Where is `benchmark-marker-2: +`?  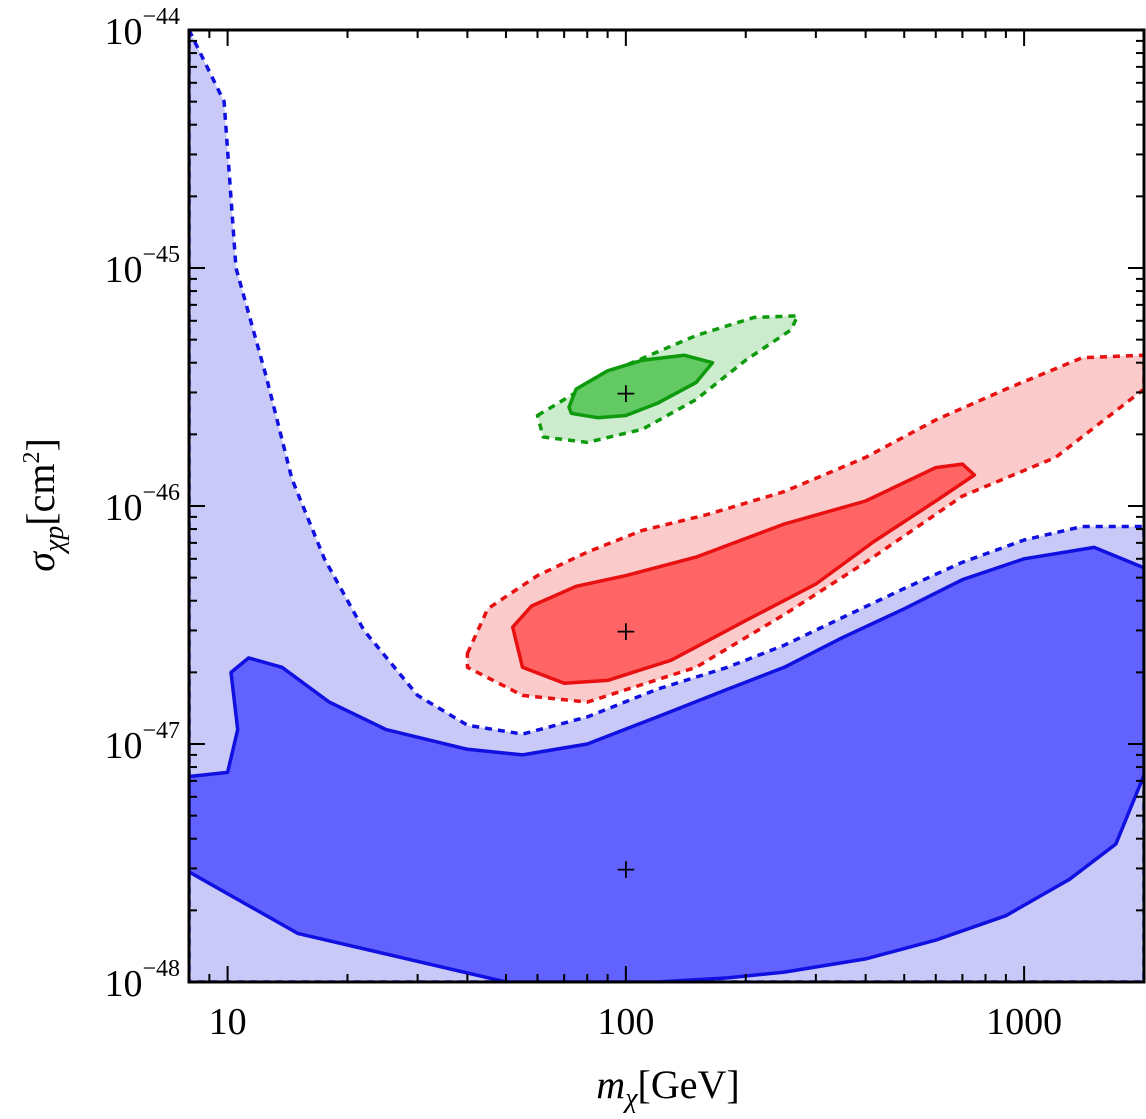
benchmark-marker-2: + is located at coordinates (626, 631).